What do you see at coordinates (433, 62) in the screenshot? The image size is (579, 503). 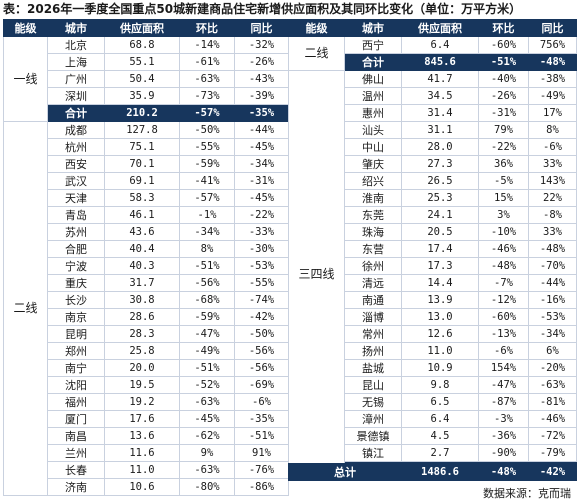 I see `subtotal-row: 合计 845.6 -51% -48%` at bounding box center [433, 62].